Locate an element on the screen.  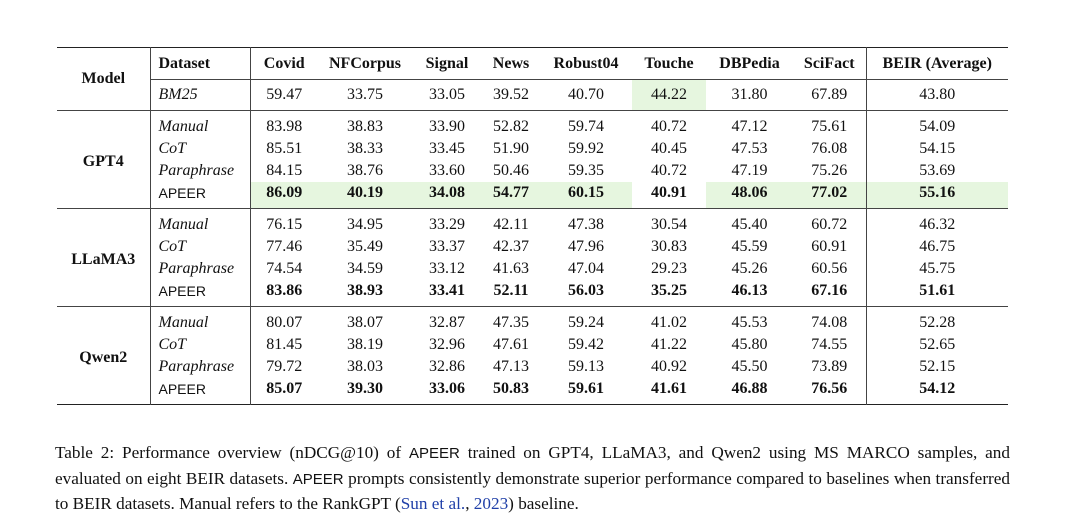
value-cell: 73.89 is located at coordinates (829, 366).